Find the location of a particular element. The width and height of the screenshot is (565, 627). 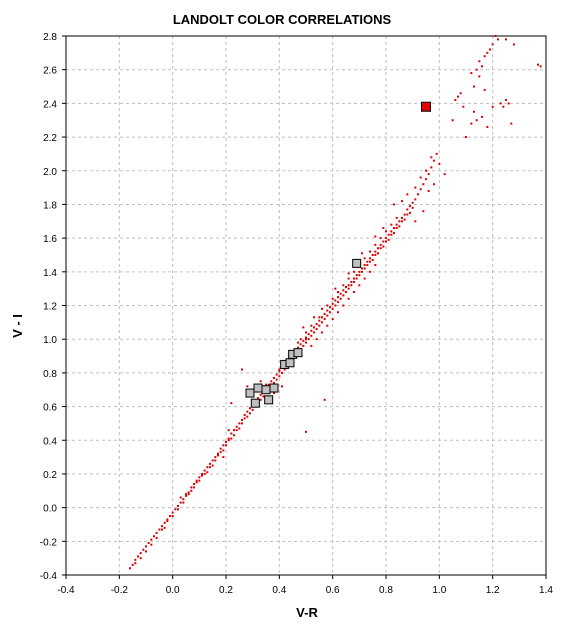

y-tick-label: 1.0 is located at coordinates (50, 340).